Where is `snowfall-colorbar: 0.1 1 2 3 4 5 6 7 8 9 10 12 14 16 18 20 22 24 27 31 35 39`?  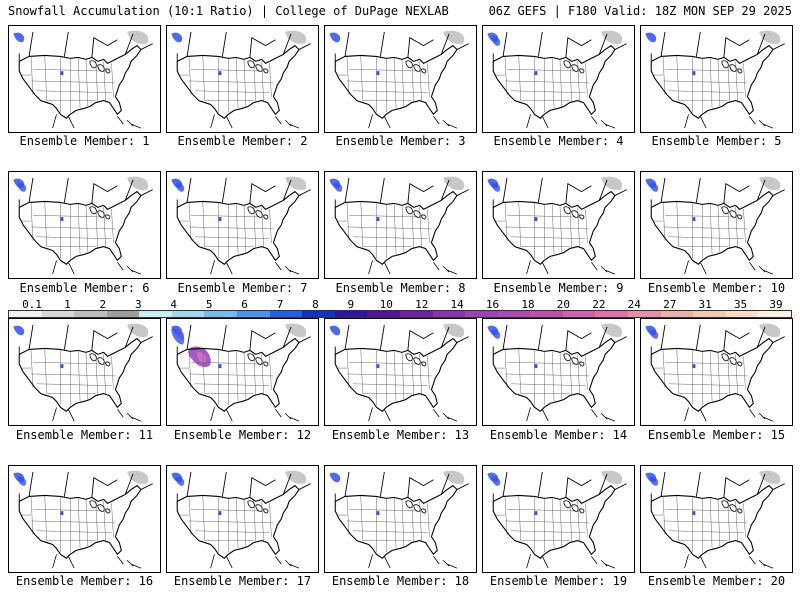 snowfall-colorbar: 0.1 1 2 3 4 5 6 7 8 9 10 12 14 16 18 20 22 24 27 31 35 39 is located at coordinates (400, 308).